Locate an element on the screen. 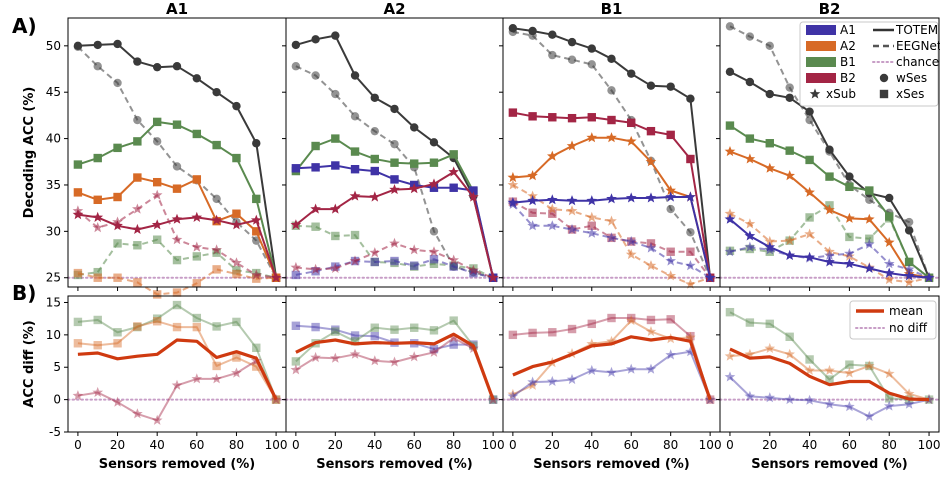 This screenshot has width=940, height=477. y-tick-label: 10 is located at coordinates (53, 335).